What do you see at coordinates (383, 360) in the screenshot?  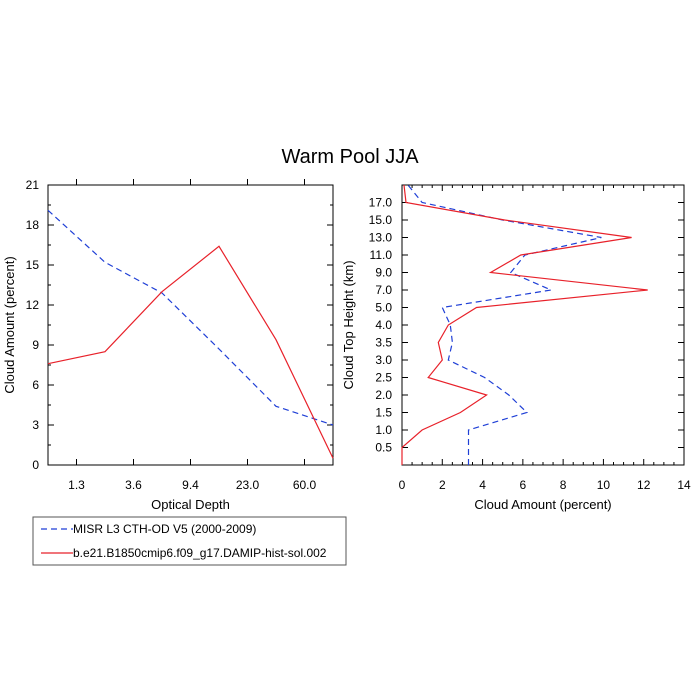 I see `right-y-tick-label: 3.0` at bounding box center [383, 360].